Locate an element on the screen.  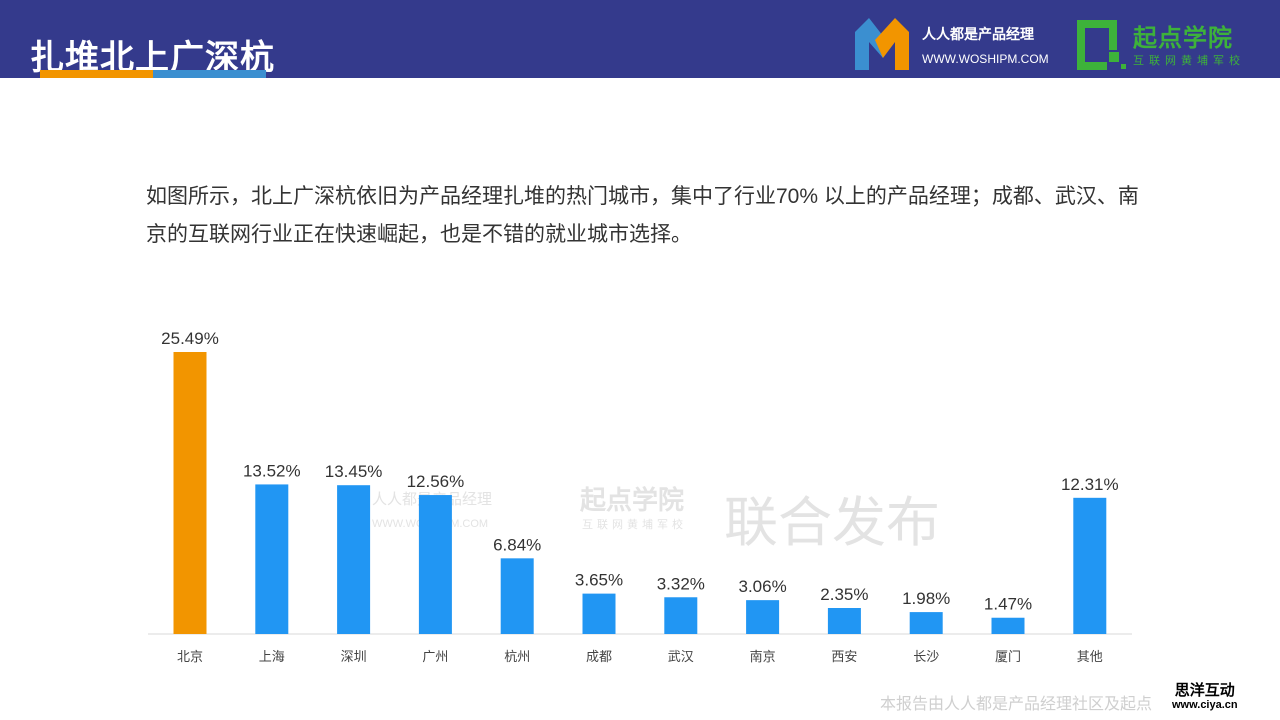
data-label: 1.47% is located at coordinates (1008, 604).